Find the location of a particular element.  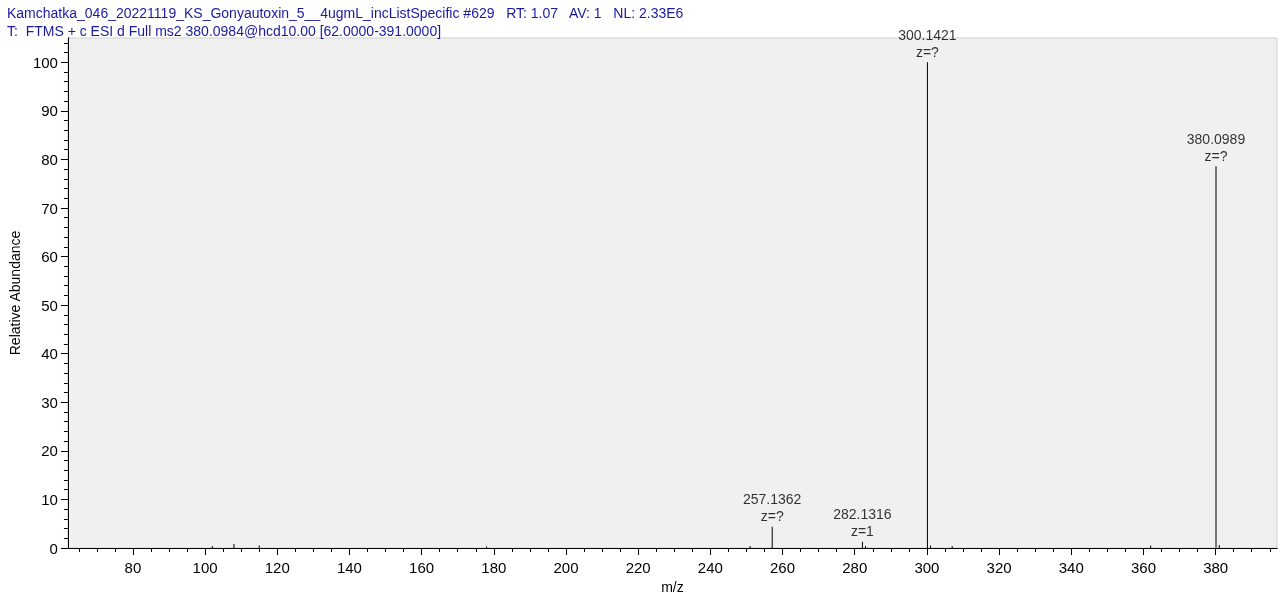

y-tick-label: 70 is located at coordinates (49, 208).